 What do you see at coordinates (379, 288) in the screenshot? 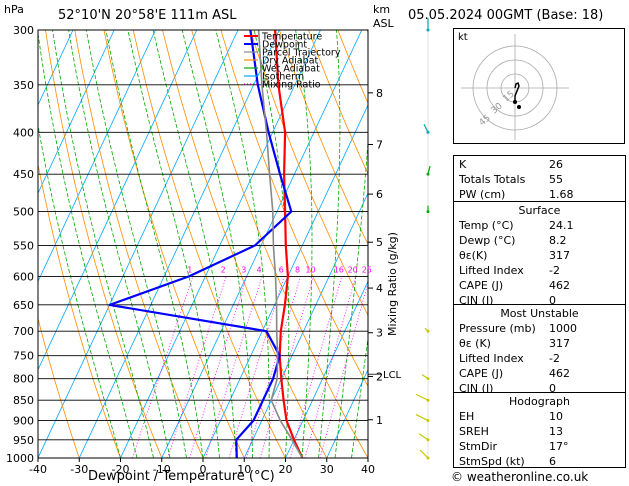
I see `height-tick-label: 4` at bounding box center [379, 288].